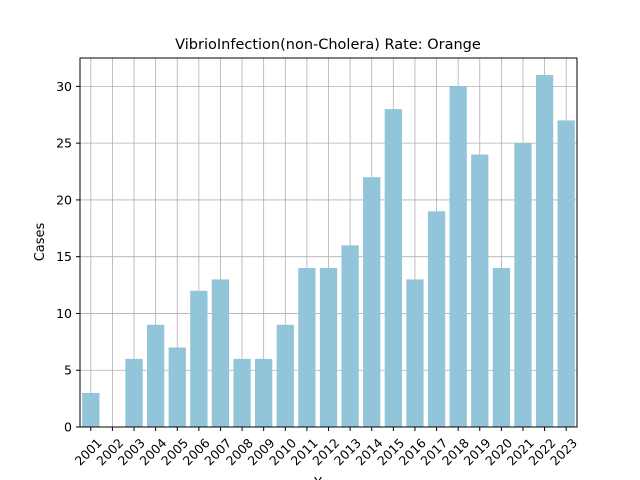 The image size is (640, 480). I want to click on bar-2010, so click(285, 375).